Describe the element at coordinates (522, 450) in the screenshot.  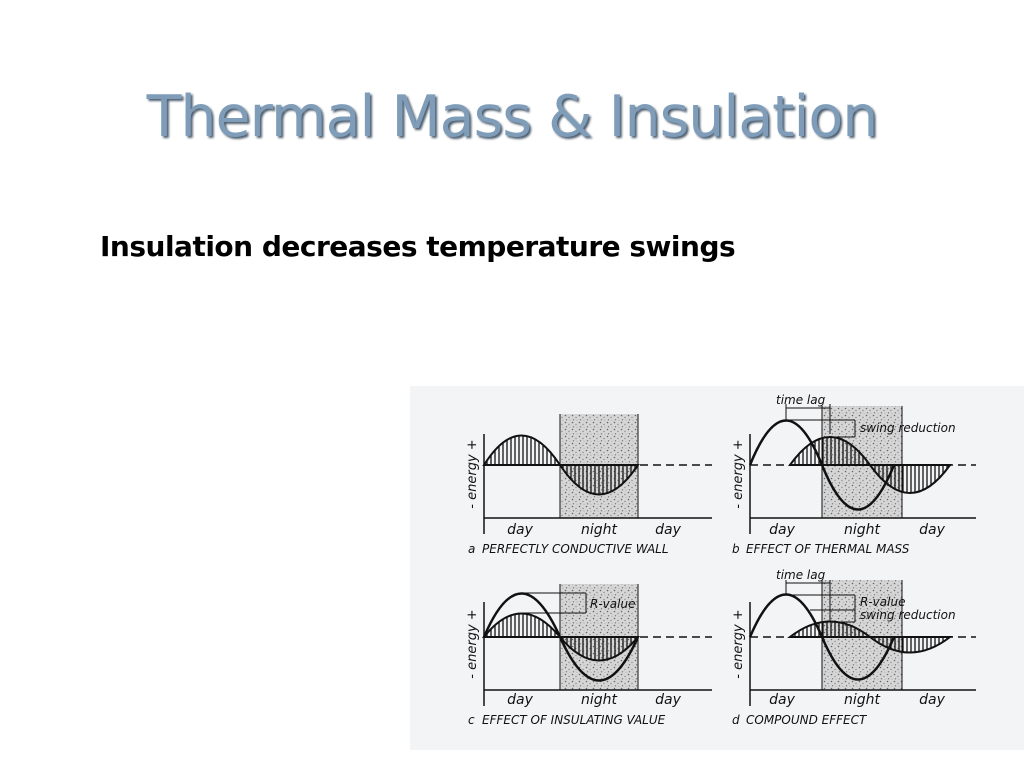
I see `energy-gain-area` at that location.